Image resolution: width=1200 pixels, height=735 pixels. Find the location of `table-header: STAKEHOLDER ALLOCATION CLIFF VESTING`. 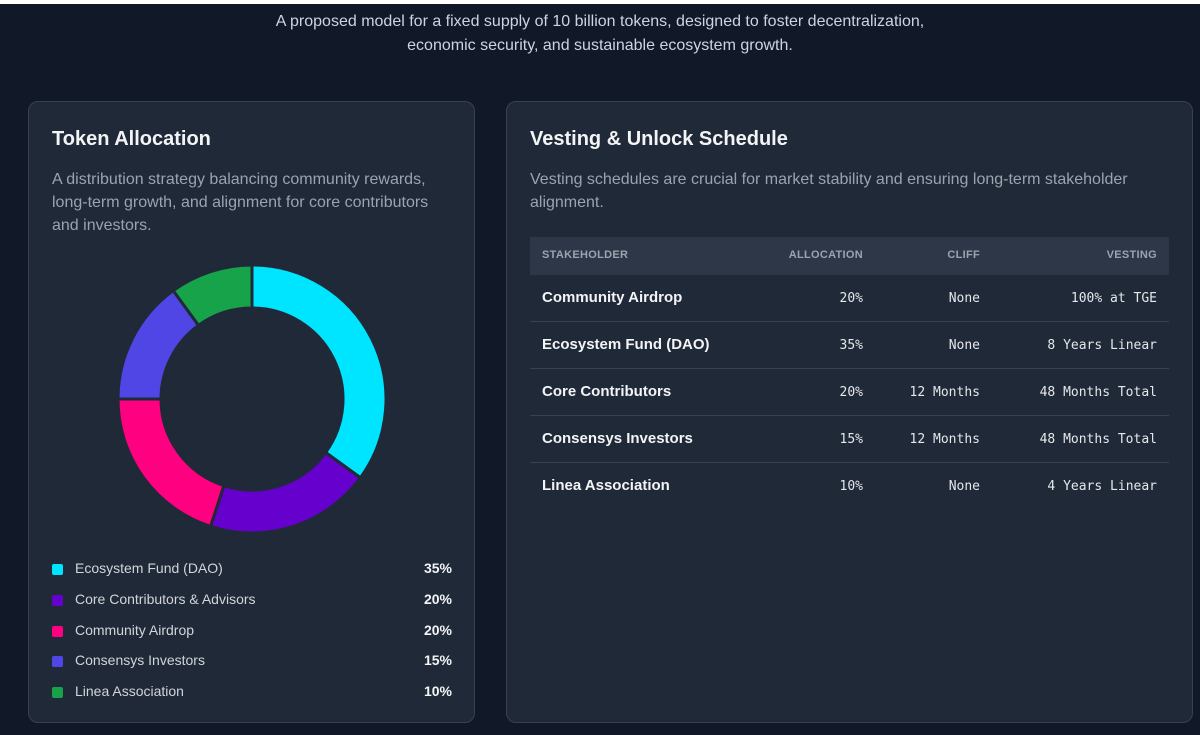

table-header: STAKEHOLDER ALLOCATION CLIFF VESTING is located at coordinates (849, 256).